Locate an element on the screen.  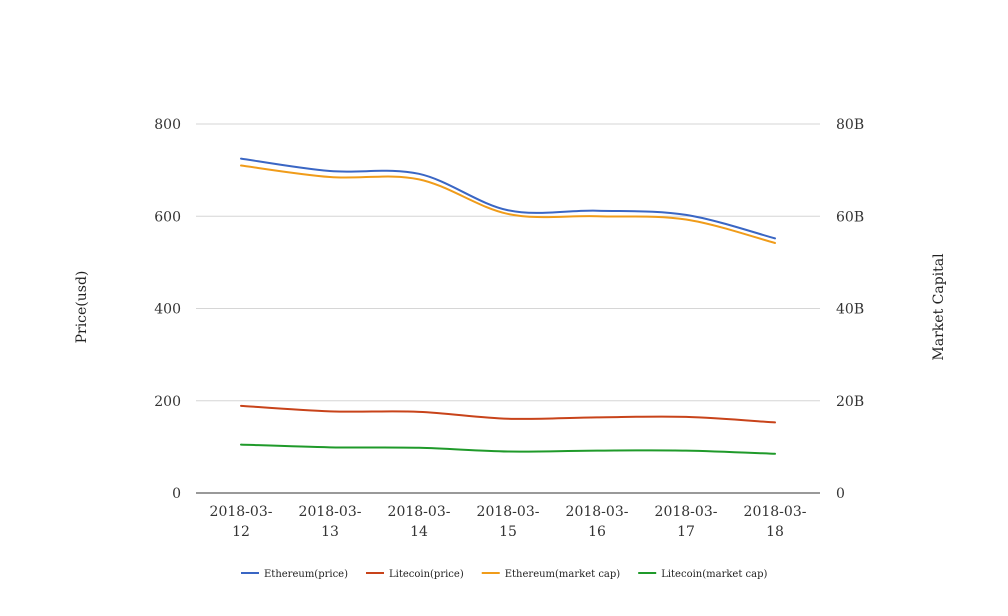
legend-label: Ethereum(market cap) is located at coordinates (563, 574).